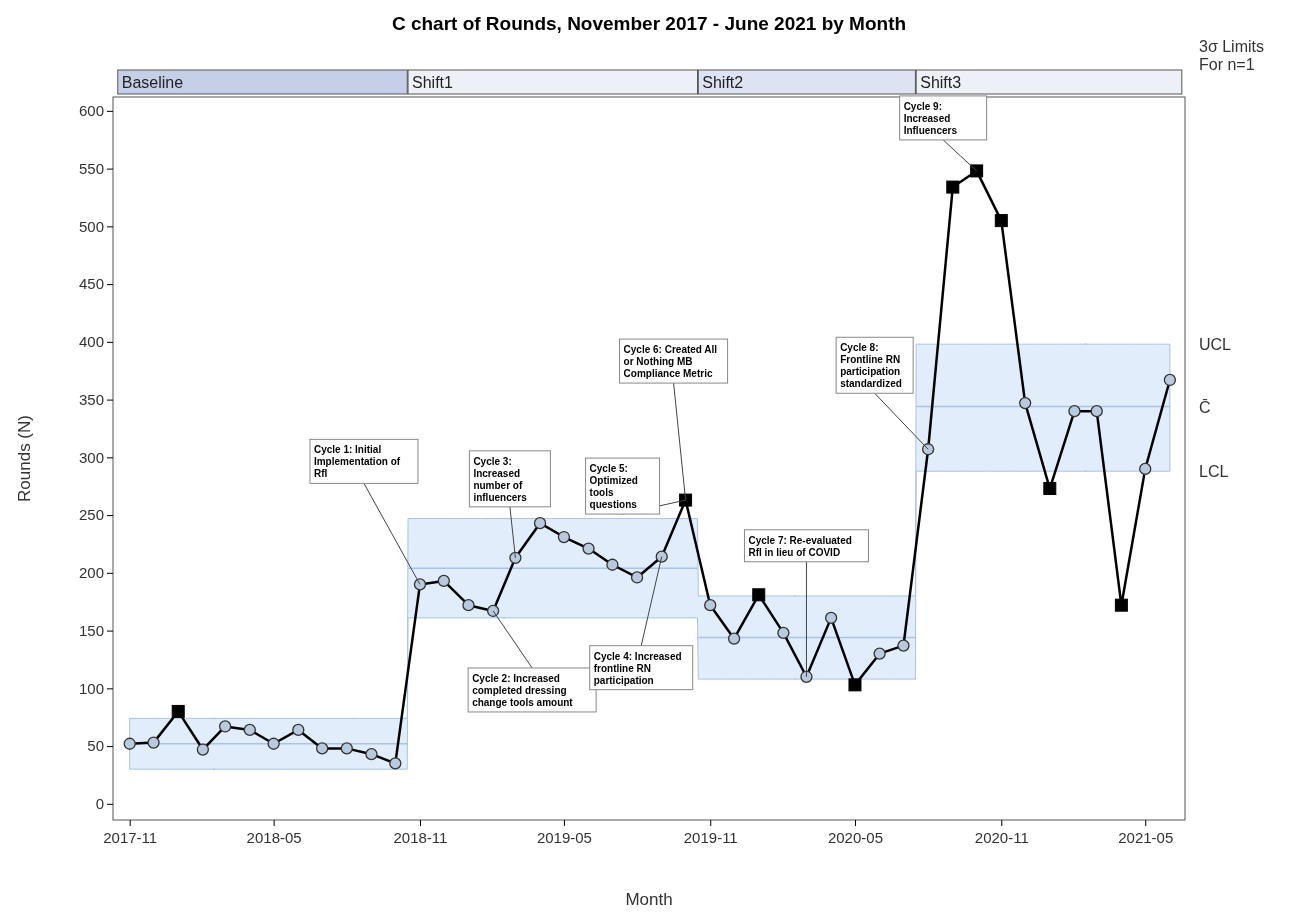  Describe the element at coordinates (91, 226) in the screenshot. I see `y-tick-label: 500` at that location.